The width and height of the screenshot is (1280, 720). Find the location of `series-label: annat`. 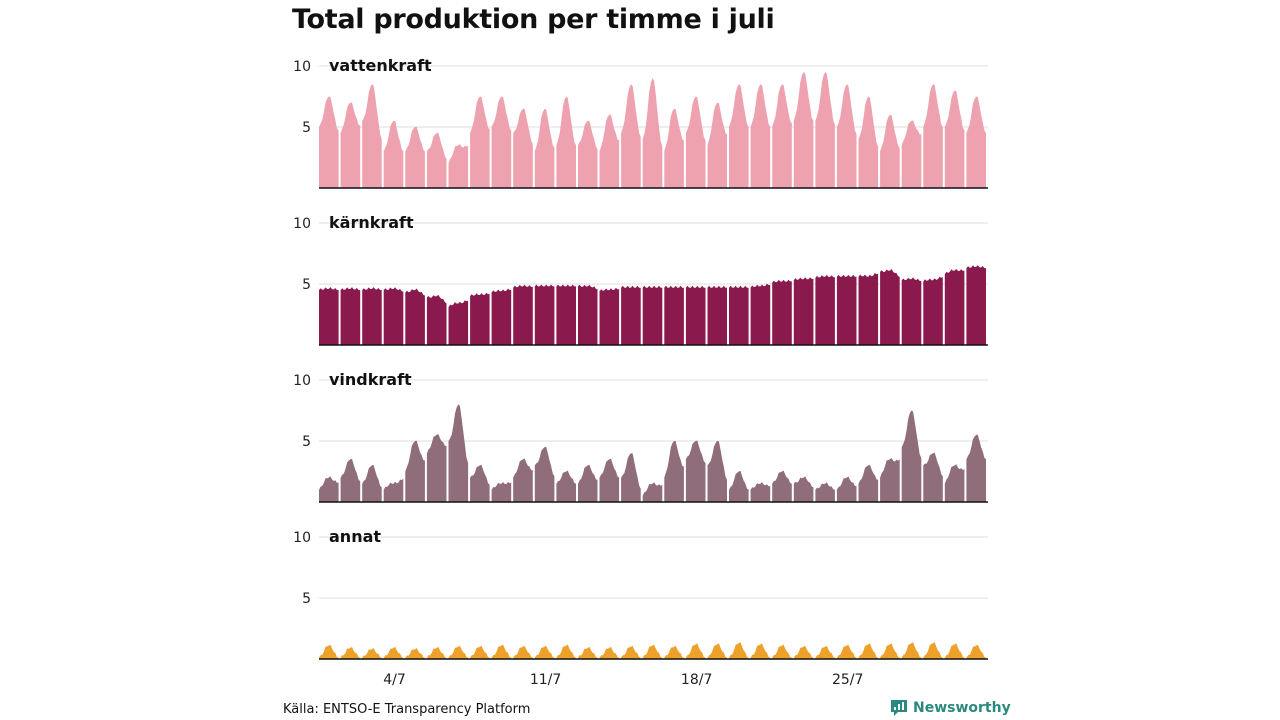

series-label: annat is located at coordinates (355, 536).